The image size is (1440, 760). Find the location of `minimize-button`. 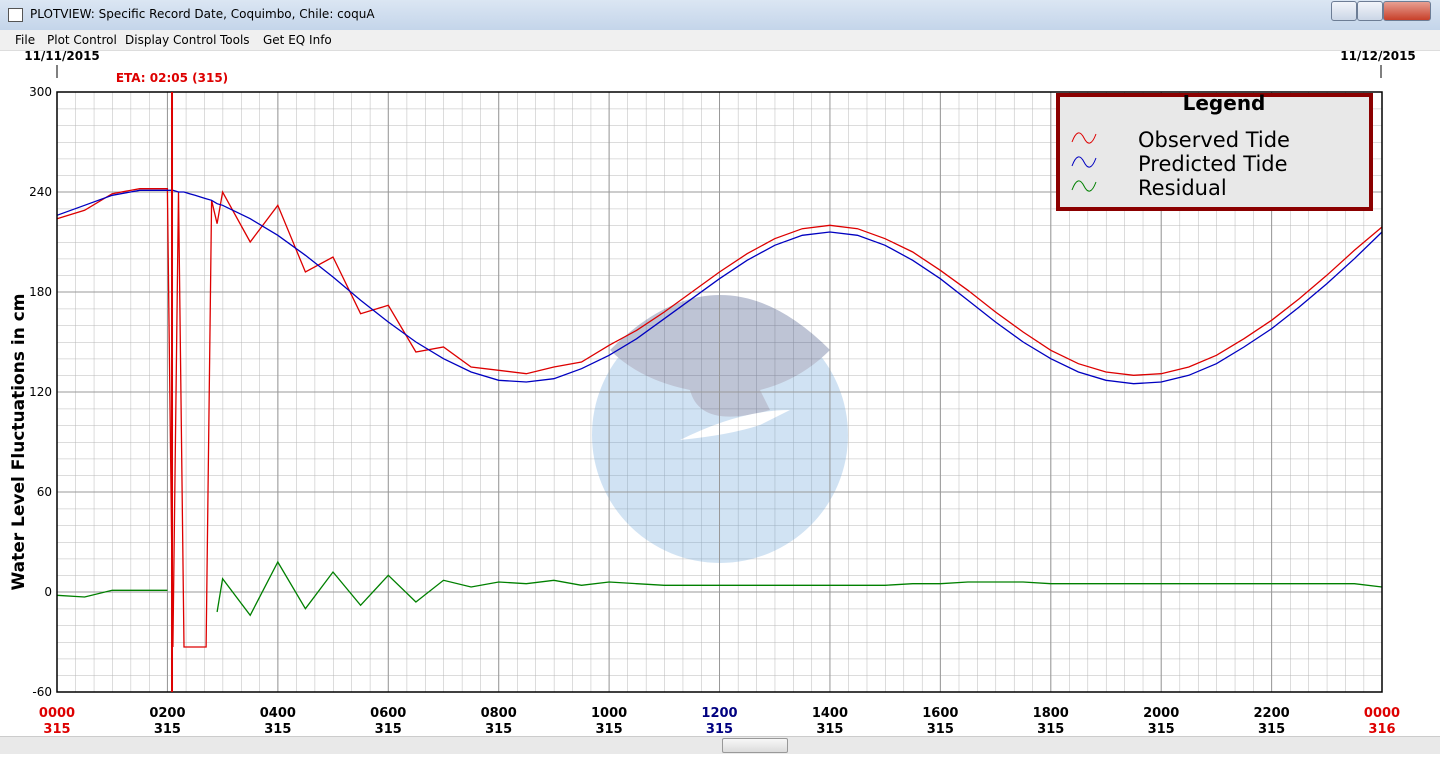

minimize-button is located at coordinates (1344, 11).